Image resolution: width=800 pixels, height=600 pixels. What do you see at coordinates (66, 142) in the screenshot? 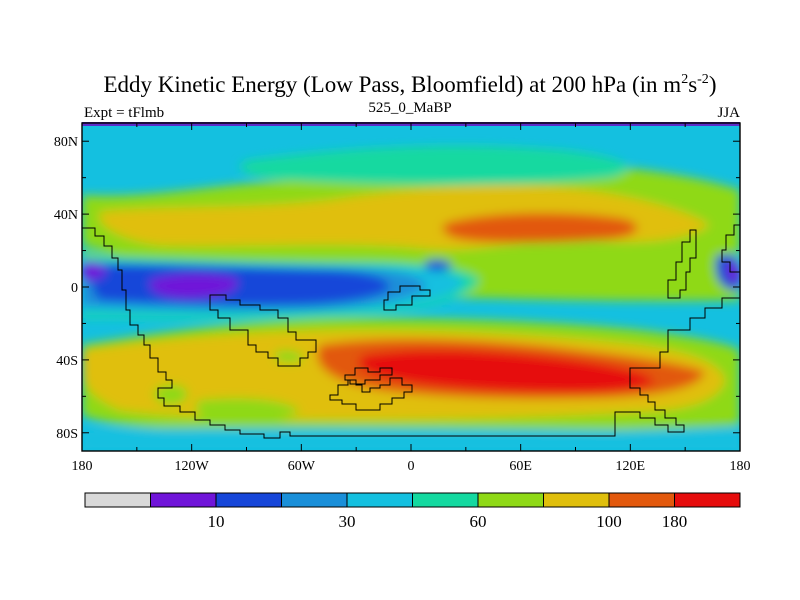
I see `y-tick-label: 80N` at bounding box center [66, 142].